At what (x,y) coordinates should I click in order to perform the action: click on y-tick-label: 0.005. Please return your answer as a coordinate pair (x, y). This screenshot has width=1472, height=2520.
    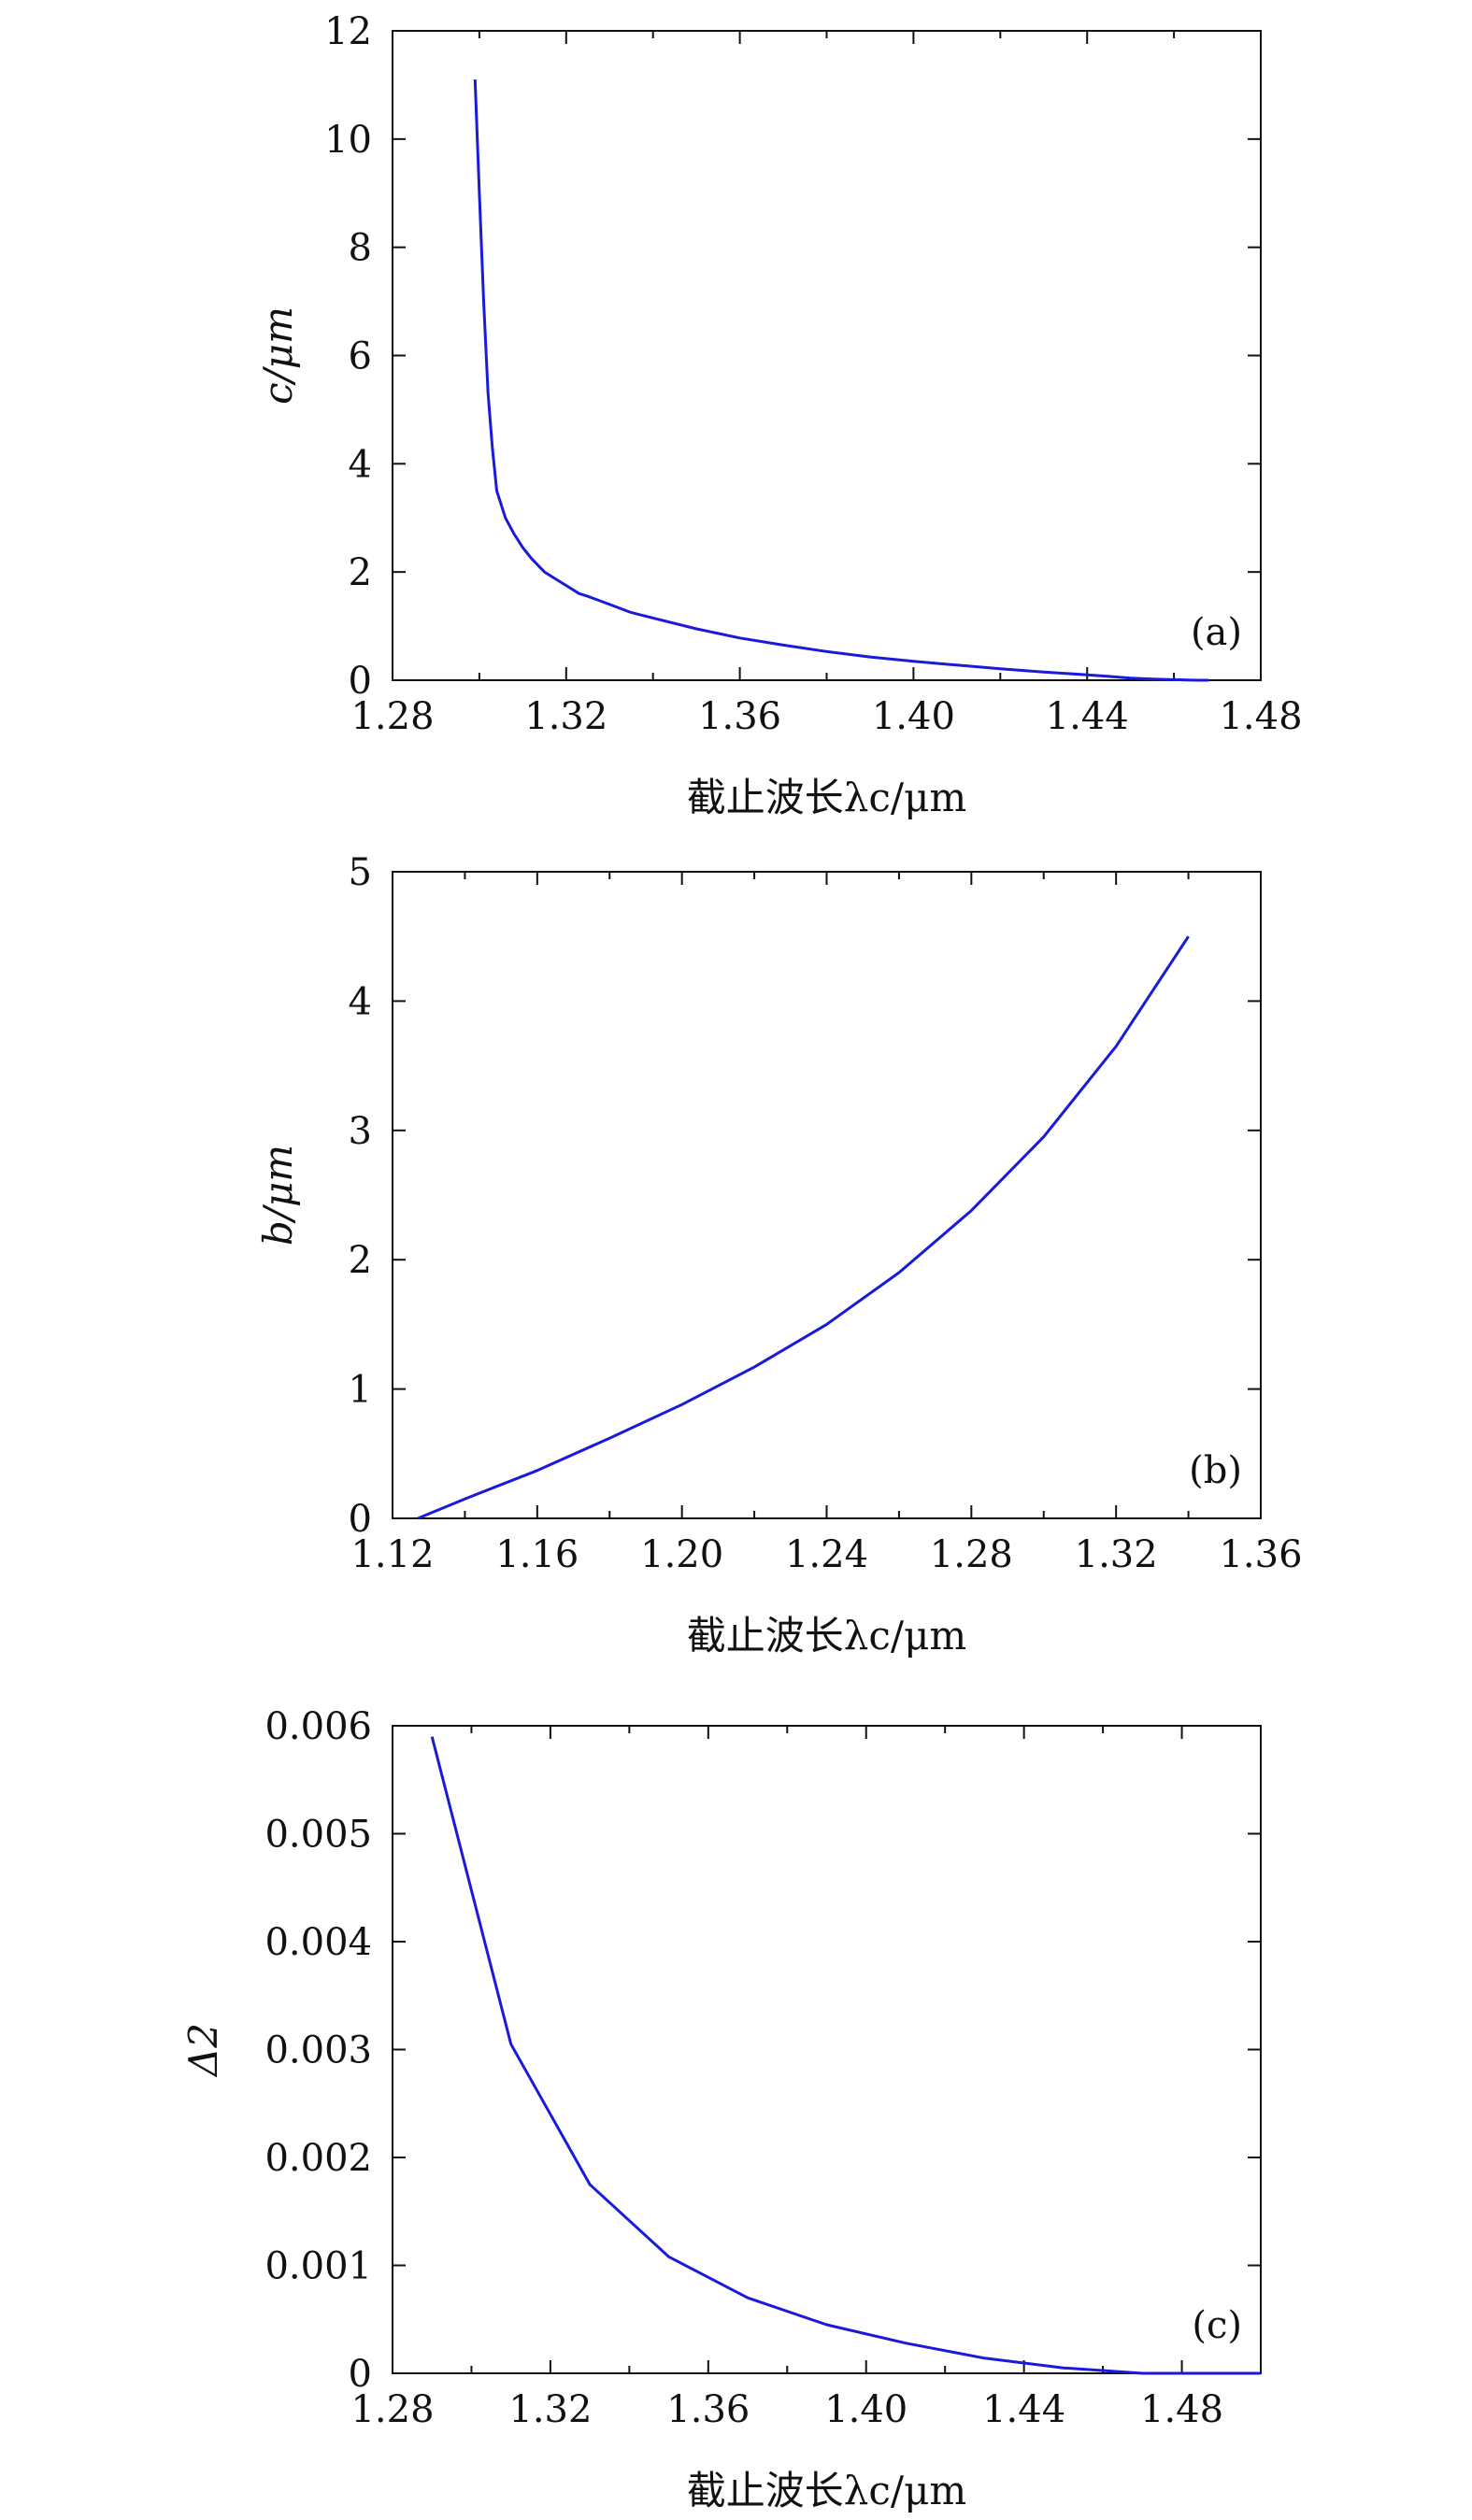
    Looking at the image, I should click on (318, 1835).